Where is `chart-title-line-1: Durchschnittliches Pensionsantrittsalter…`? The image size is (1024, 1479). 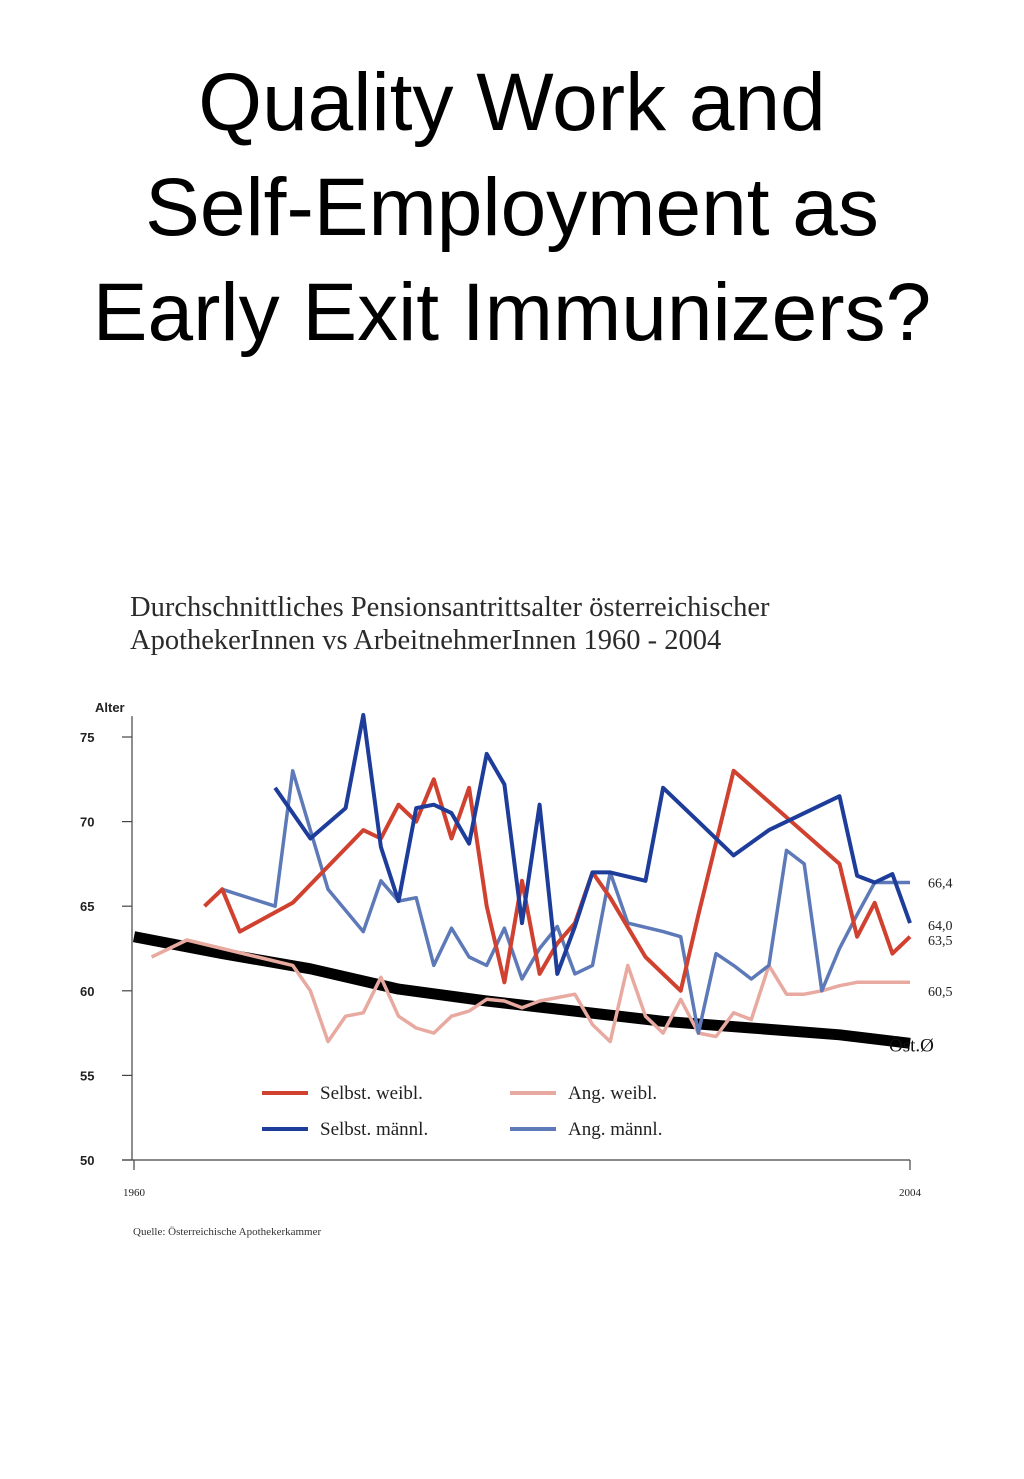 chart-title-line-1: Durchschnittliches Pensionsantrittsalter… is located at coordinates (450, 607).